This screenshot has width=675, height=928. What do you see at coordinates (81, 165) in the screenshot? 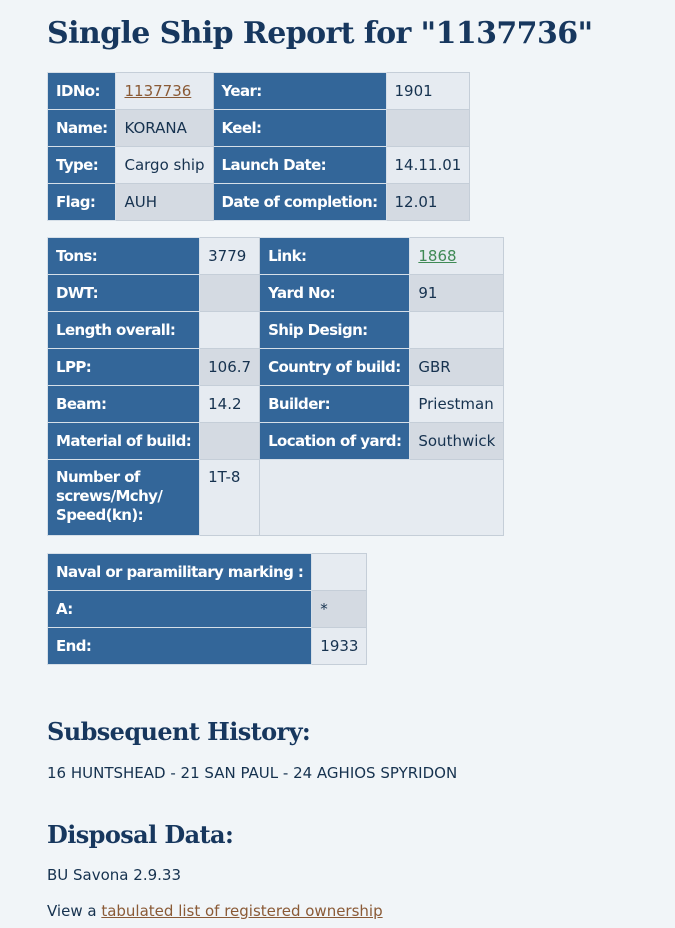
I see `type-label: Type:` at bounding box center [81, 165].